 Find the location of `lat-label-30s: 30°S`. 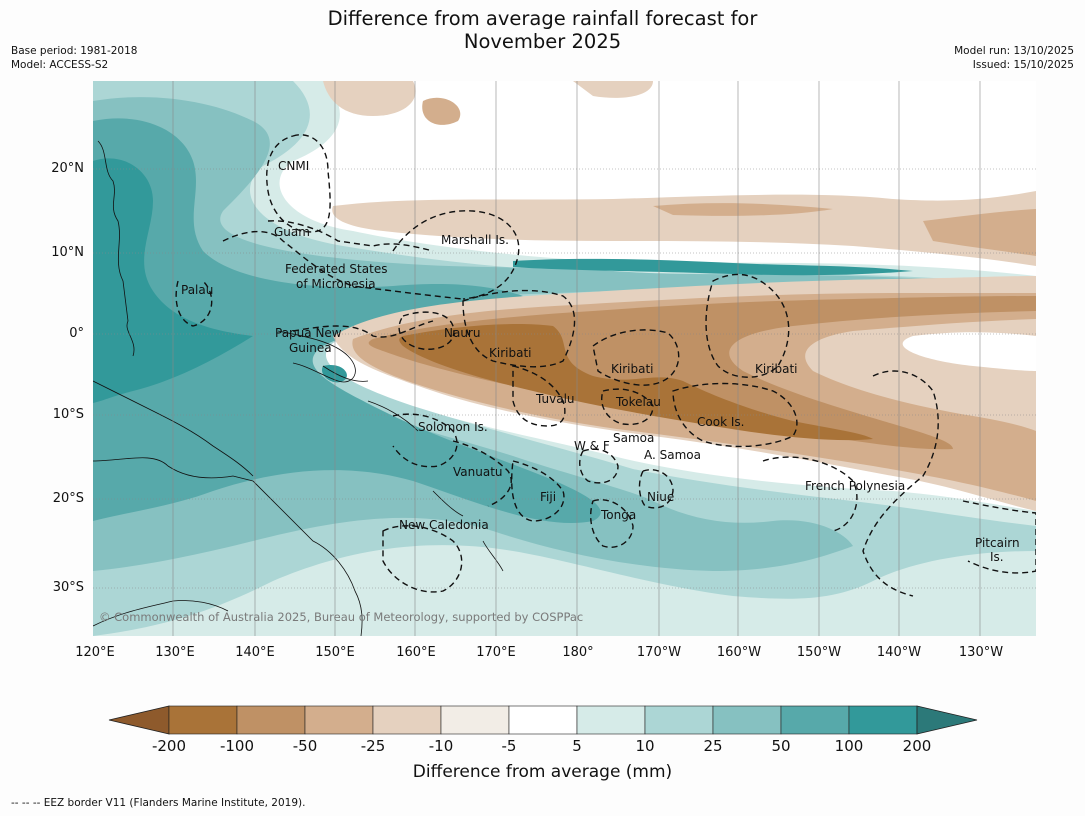

lat-label-30s: 30°S is located at coordinates (68, 587).